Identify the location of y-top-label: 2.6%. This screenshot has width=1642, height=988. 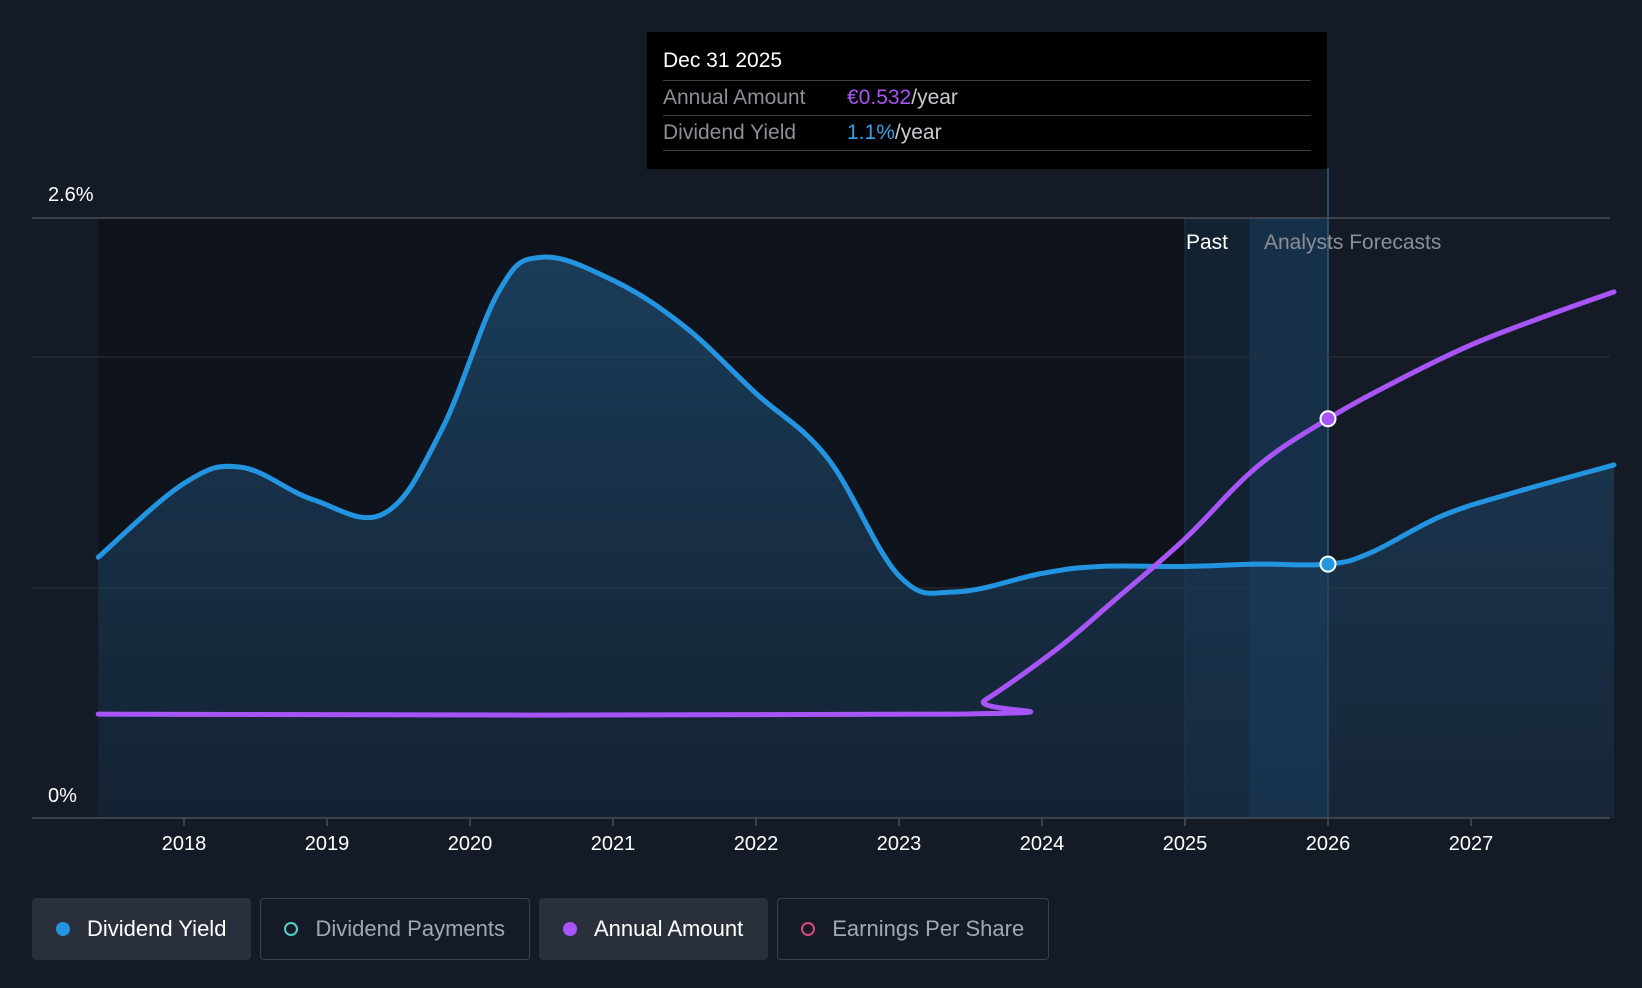
(71, 195).